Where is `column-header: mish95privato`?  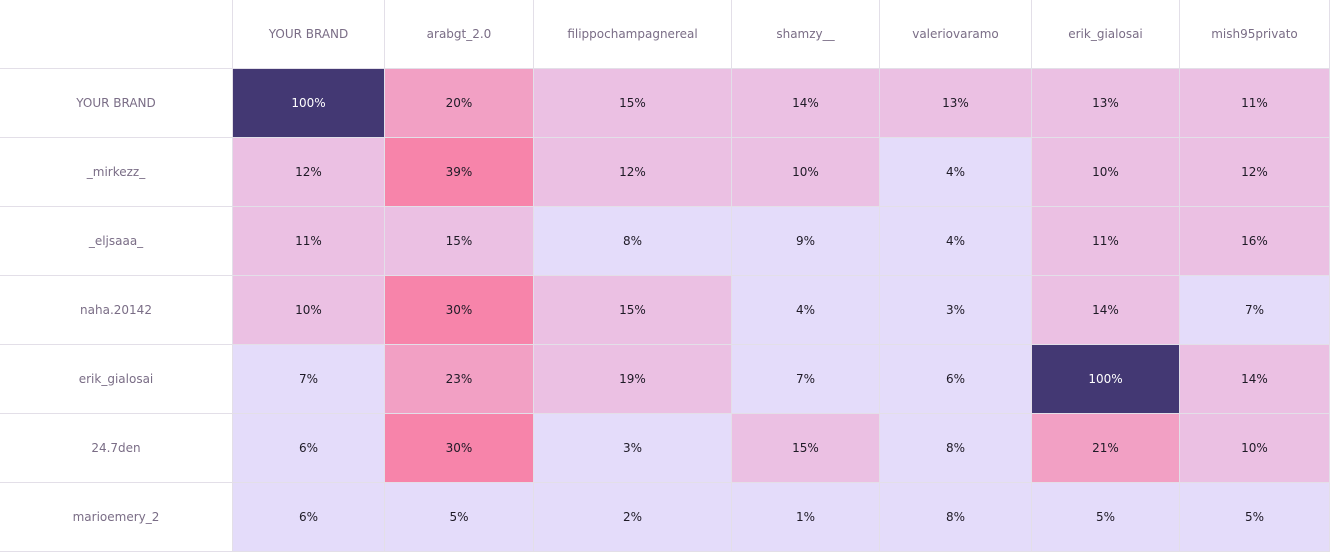
column-header: mish95privato is located at coordinates (1255, 34).